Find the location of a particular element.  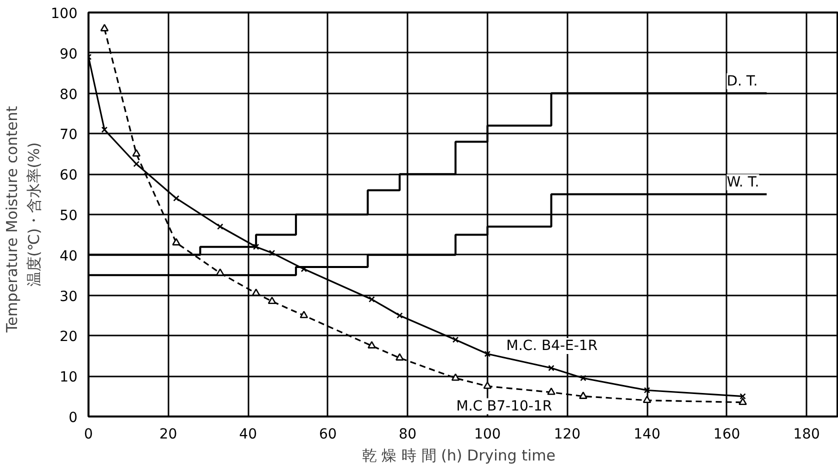

x-tick-label: 40 is located at coordinates (248, 434).